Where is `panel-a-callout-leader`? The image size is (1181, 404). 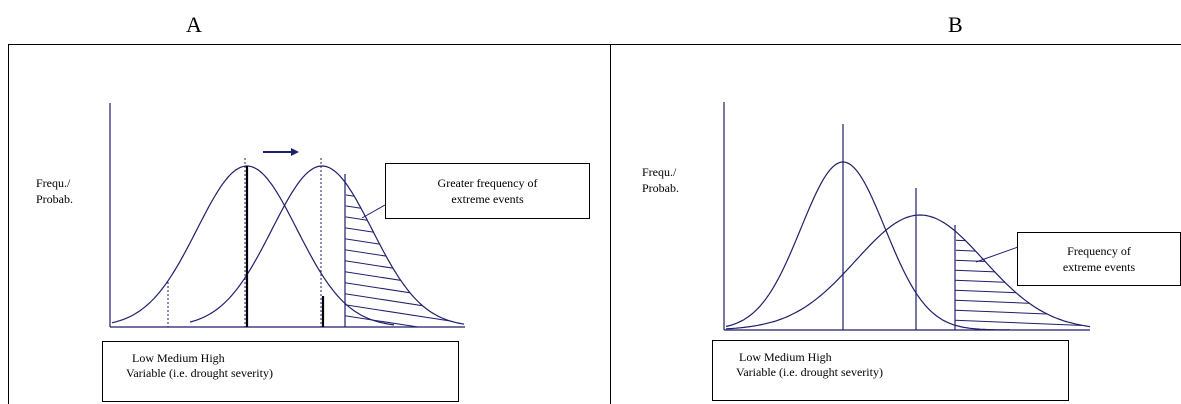 panel-a-callout-leader is located at coordinates (373, 211).